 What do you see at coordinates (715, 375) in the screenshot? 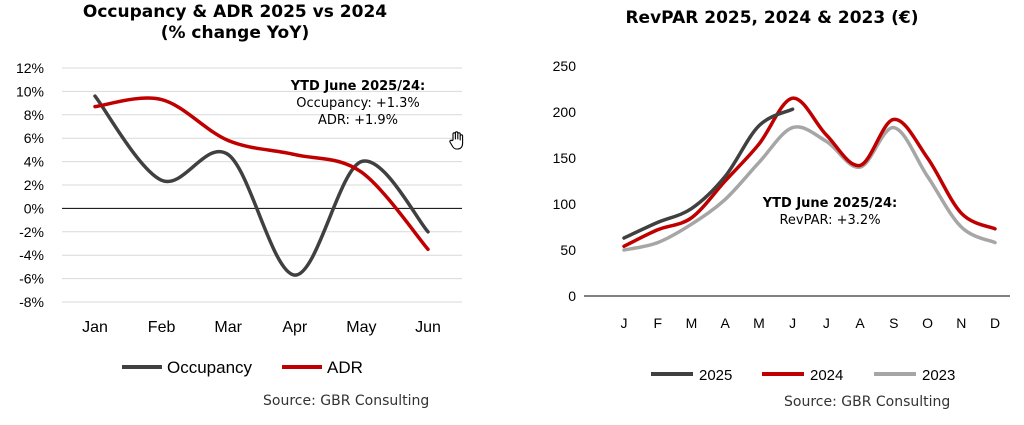
I see `legend-label: 2025` at bounding box center [715, 375].